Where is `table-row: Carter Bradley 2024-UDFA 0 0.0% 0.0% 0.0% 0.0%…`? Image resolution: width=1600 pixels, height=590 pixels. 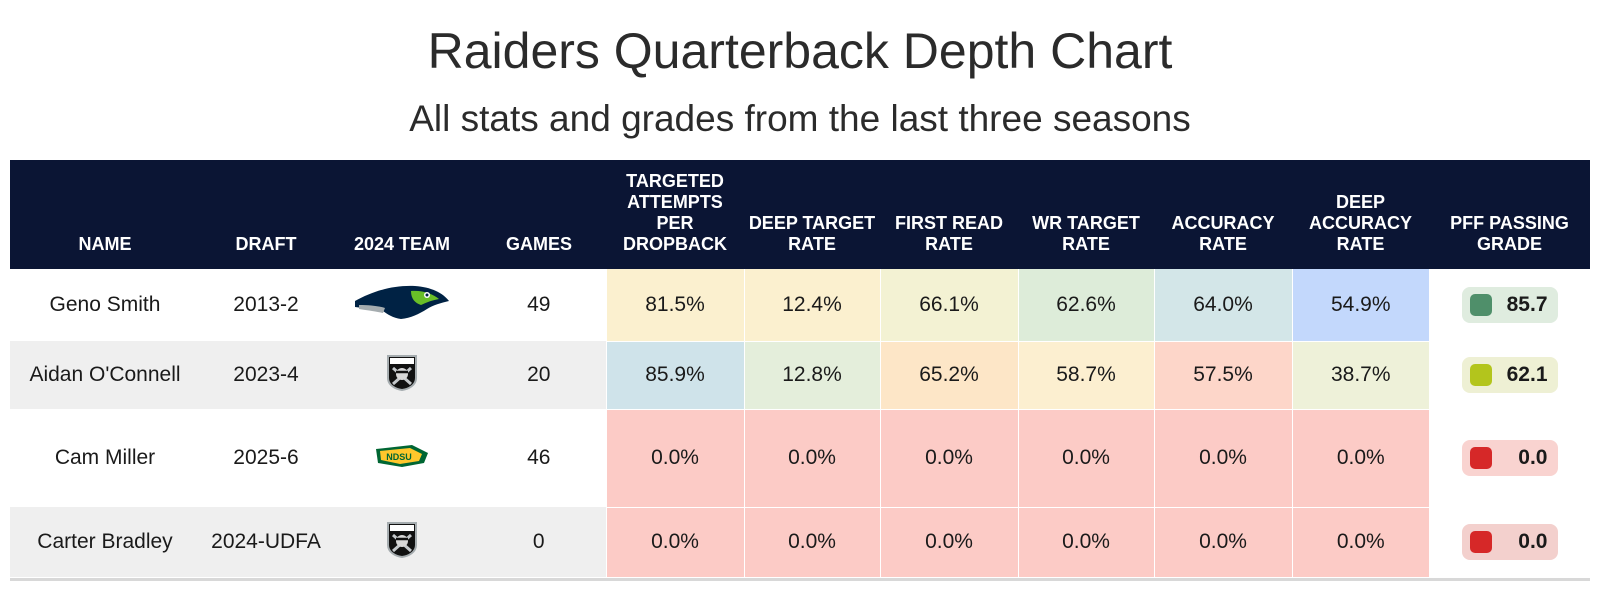 table-row: Carter Bradley 2024-UDFA 0 0.0% 0.0% 0.0% 0.0%… is located at coordinates (800, 542).